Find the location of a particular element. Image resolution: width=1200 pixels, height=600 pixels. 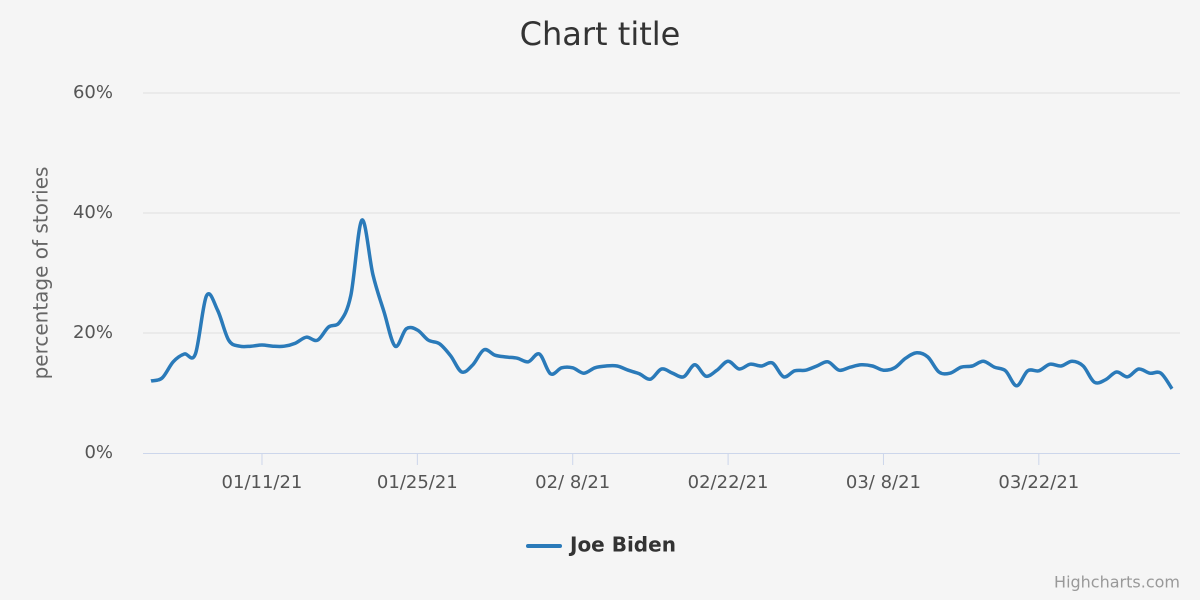

y-axis-title: percentage of stories is located at coordinates (41, 273).